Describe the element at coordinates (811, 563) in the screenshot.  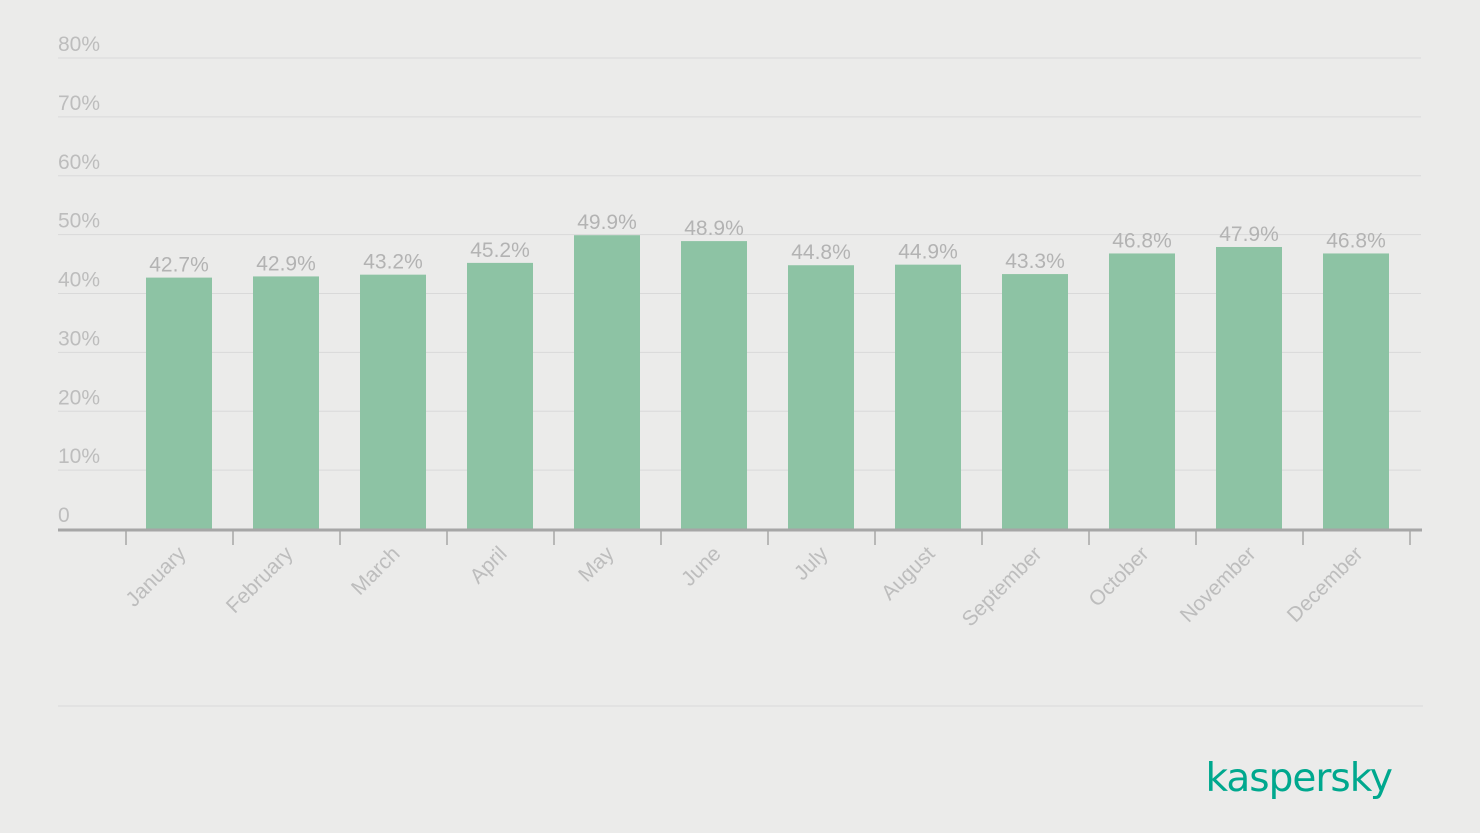
I see `x-tick-label: July` at that location.